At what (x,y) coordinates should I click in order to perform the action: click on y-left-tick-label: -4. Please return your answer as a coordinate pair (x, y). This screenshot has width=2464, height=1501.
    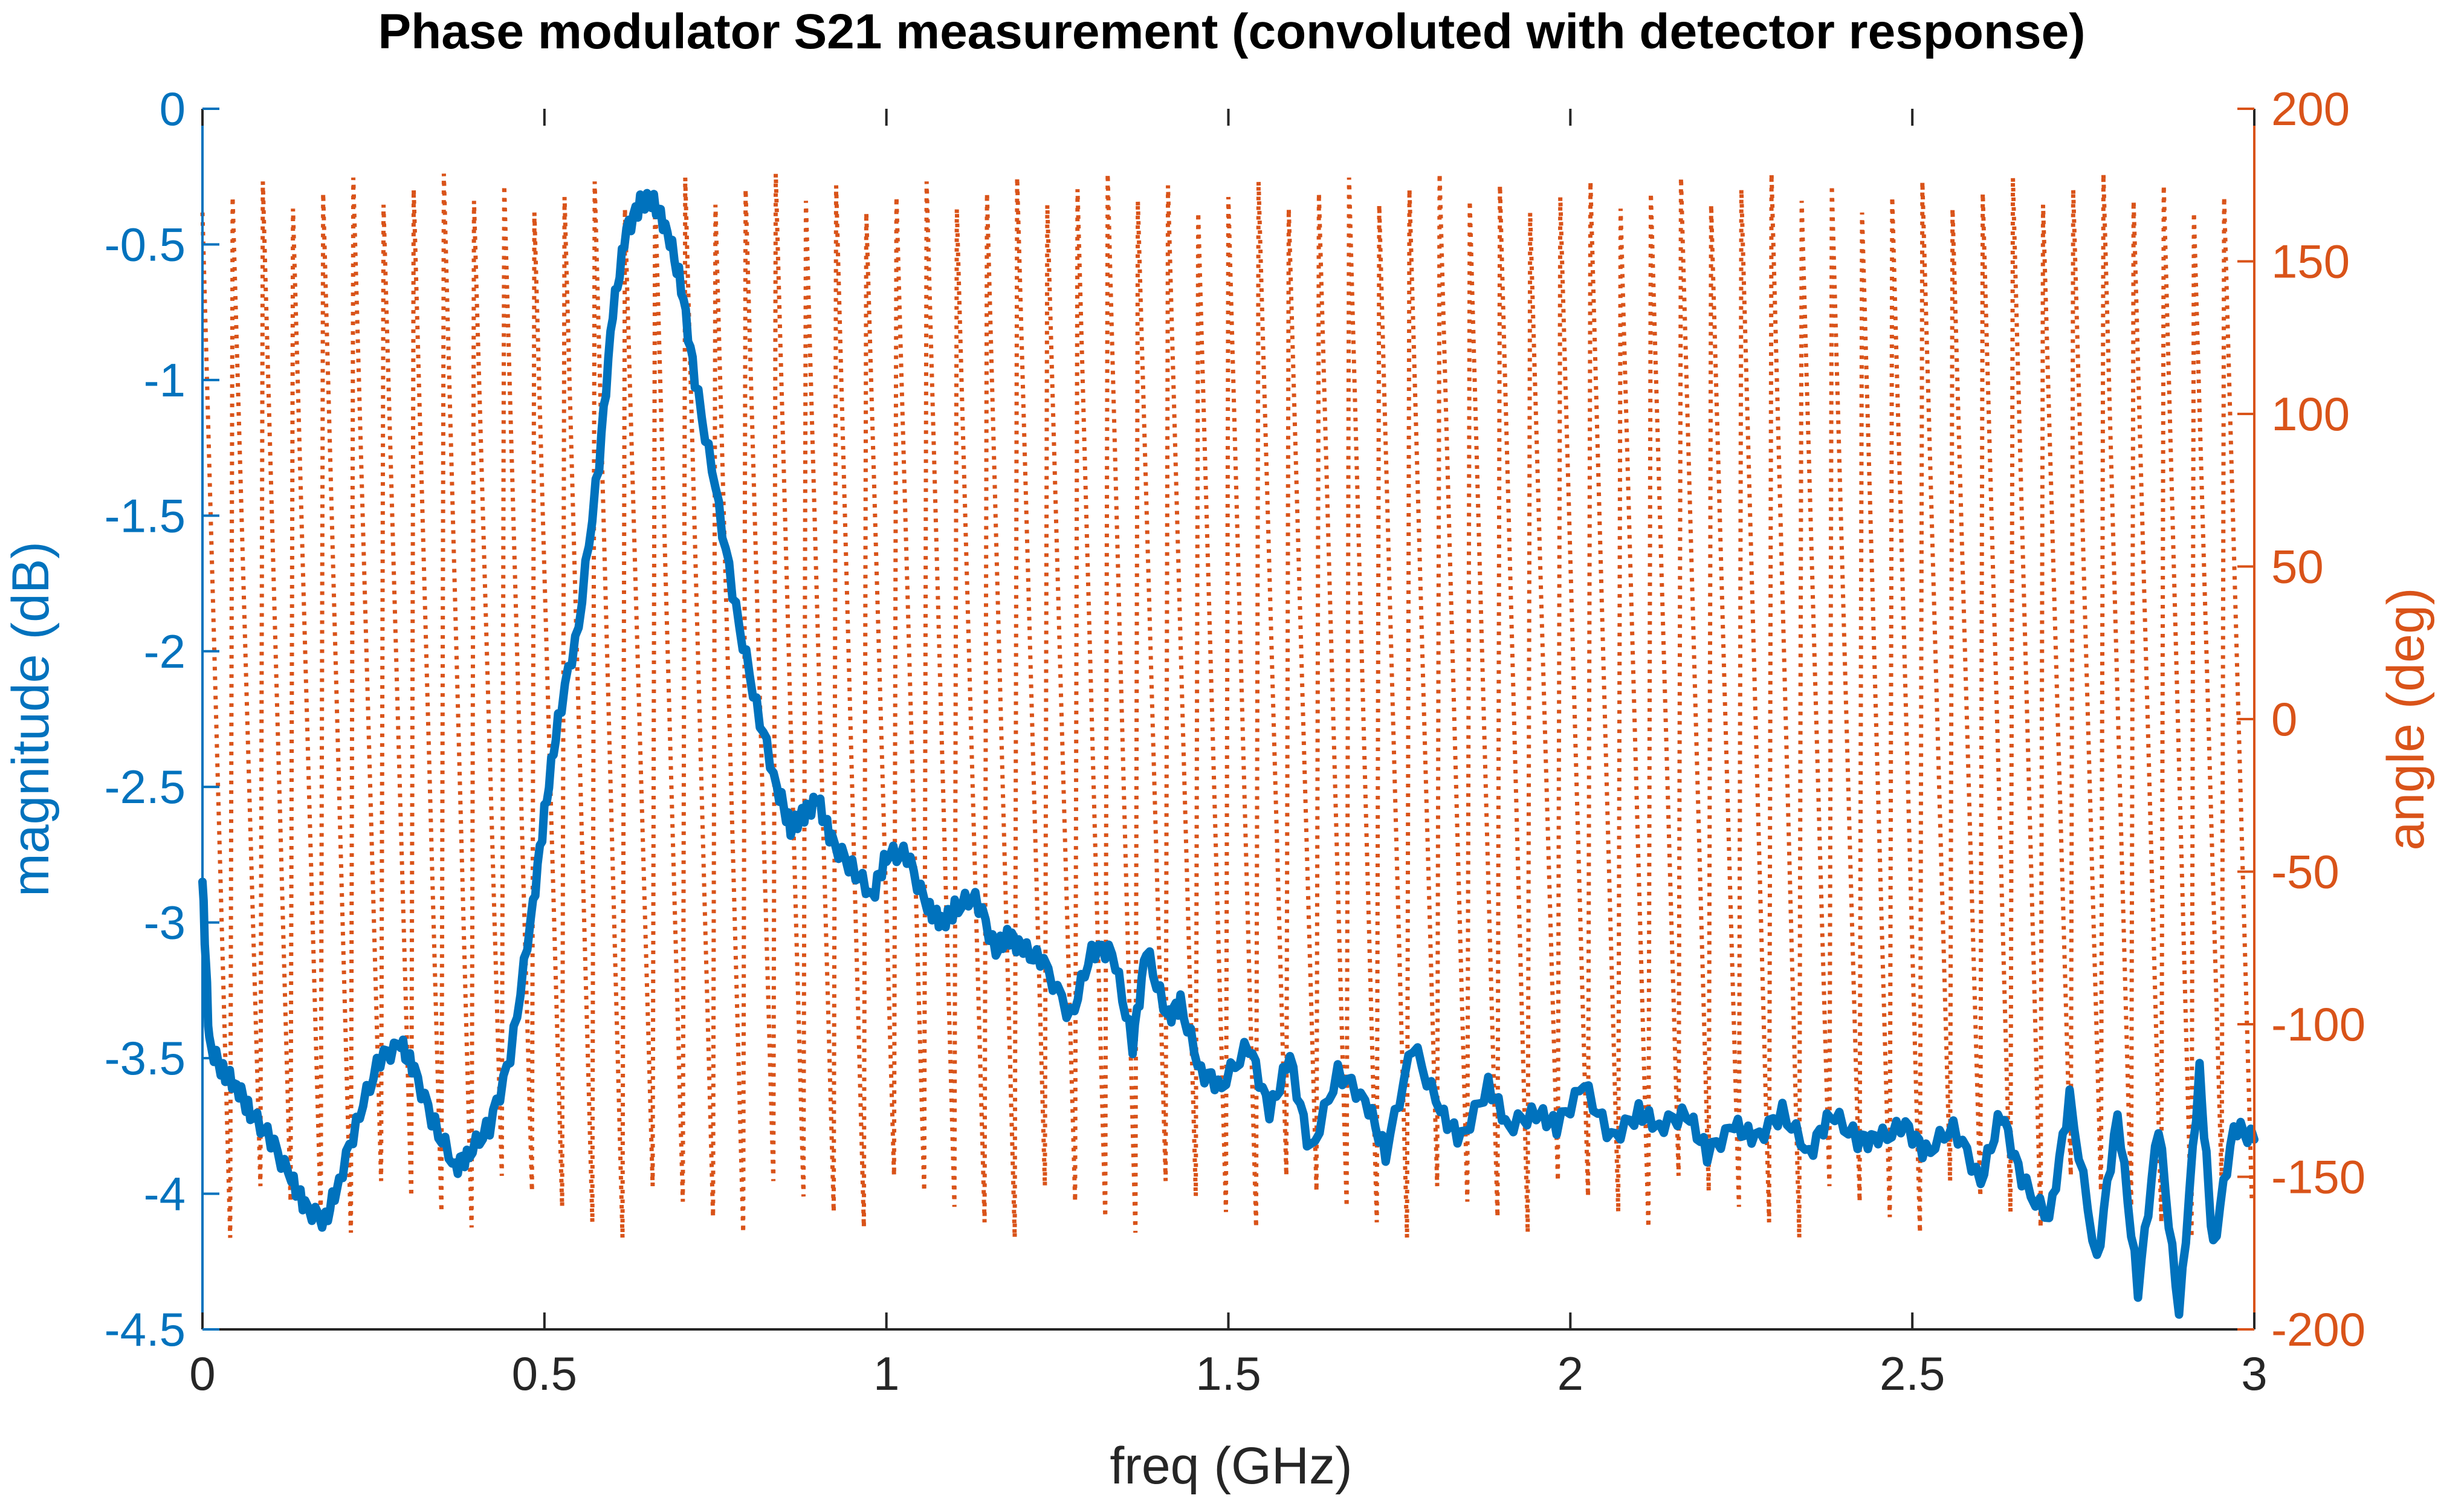
    Looking at the image, I should click on (165, 1194).